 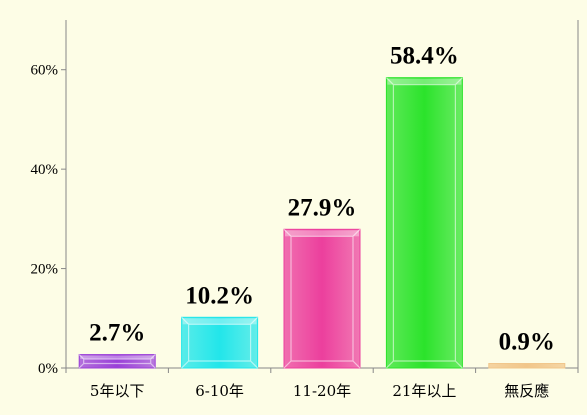 What do you see at coordinates (322, 207) in the screenshot?
I see `data-label: 27.9%` at bounding box center [322, 207].